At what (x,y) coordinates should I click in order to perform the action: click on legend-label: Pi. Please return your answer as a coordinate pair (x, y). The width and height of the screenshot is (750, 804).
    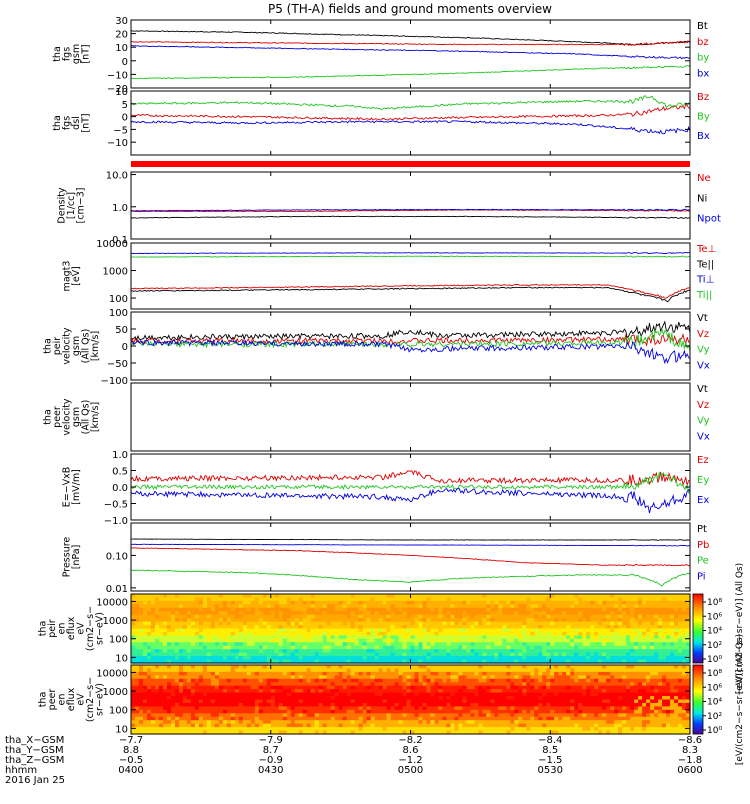
    Looking at the image, I should click on (701, 576).